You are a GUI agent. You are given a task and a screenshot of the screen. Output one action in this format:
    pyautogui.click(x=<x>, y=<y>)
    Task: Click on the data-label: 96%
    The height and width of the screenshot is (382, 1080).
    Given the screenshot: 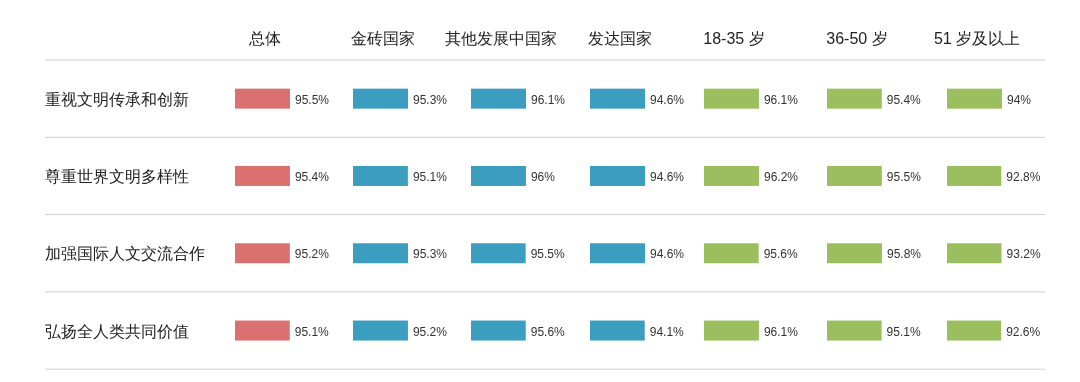 What is the action you would take?
    pyautogui.click(x=543, y=176)
    